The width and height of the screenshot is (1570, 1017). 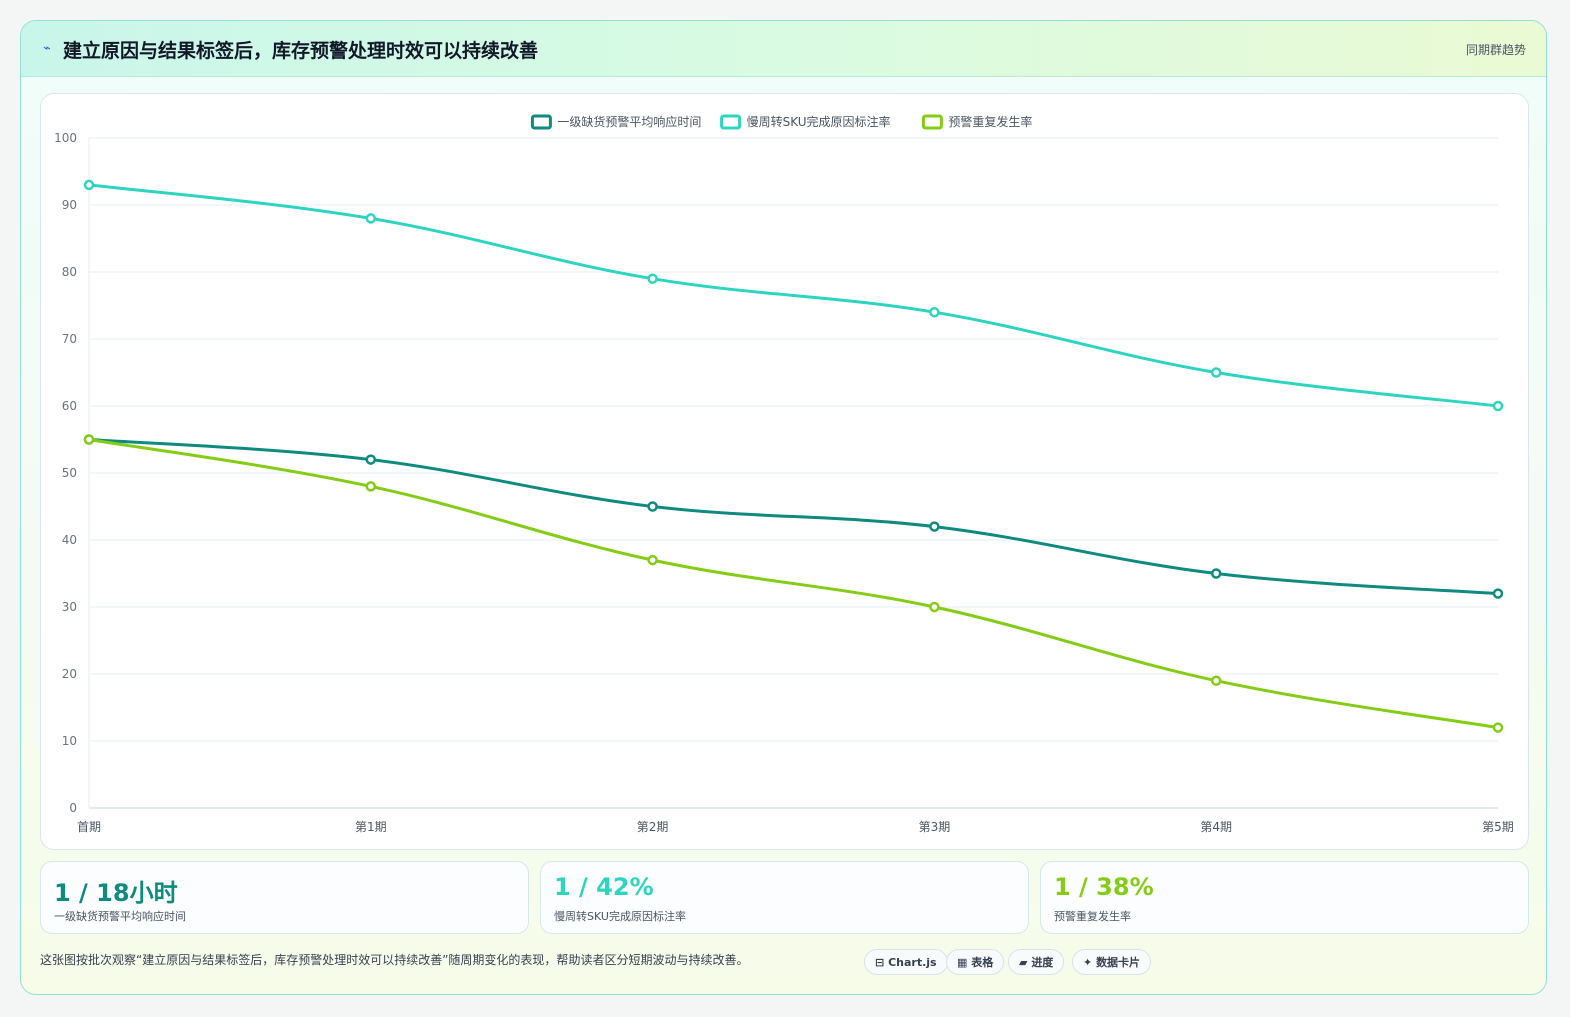 What do you see at coordinates (69, 406) in the screenshot?
I see `y-tick-label: 60` at bounding box center [69, 406].